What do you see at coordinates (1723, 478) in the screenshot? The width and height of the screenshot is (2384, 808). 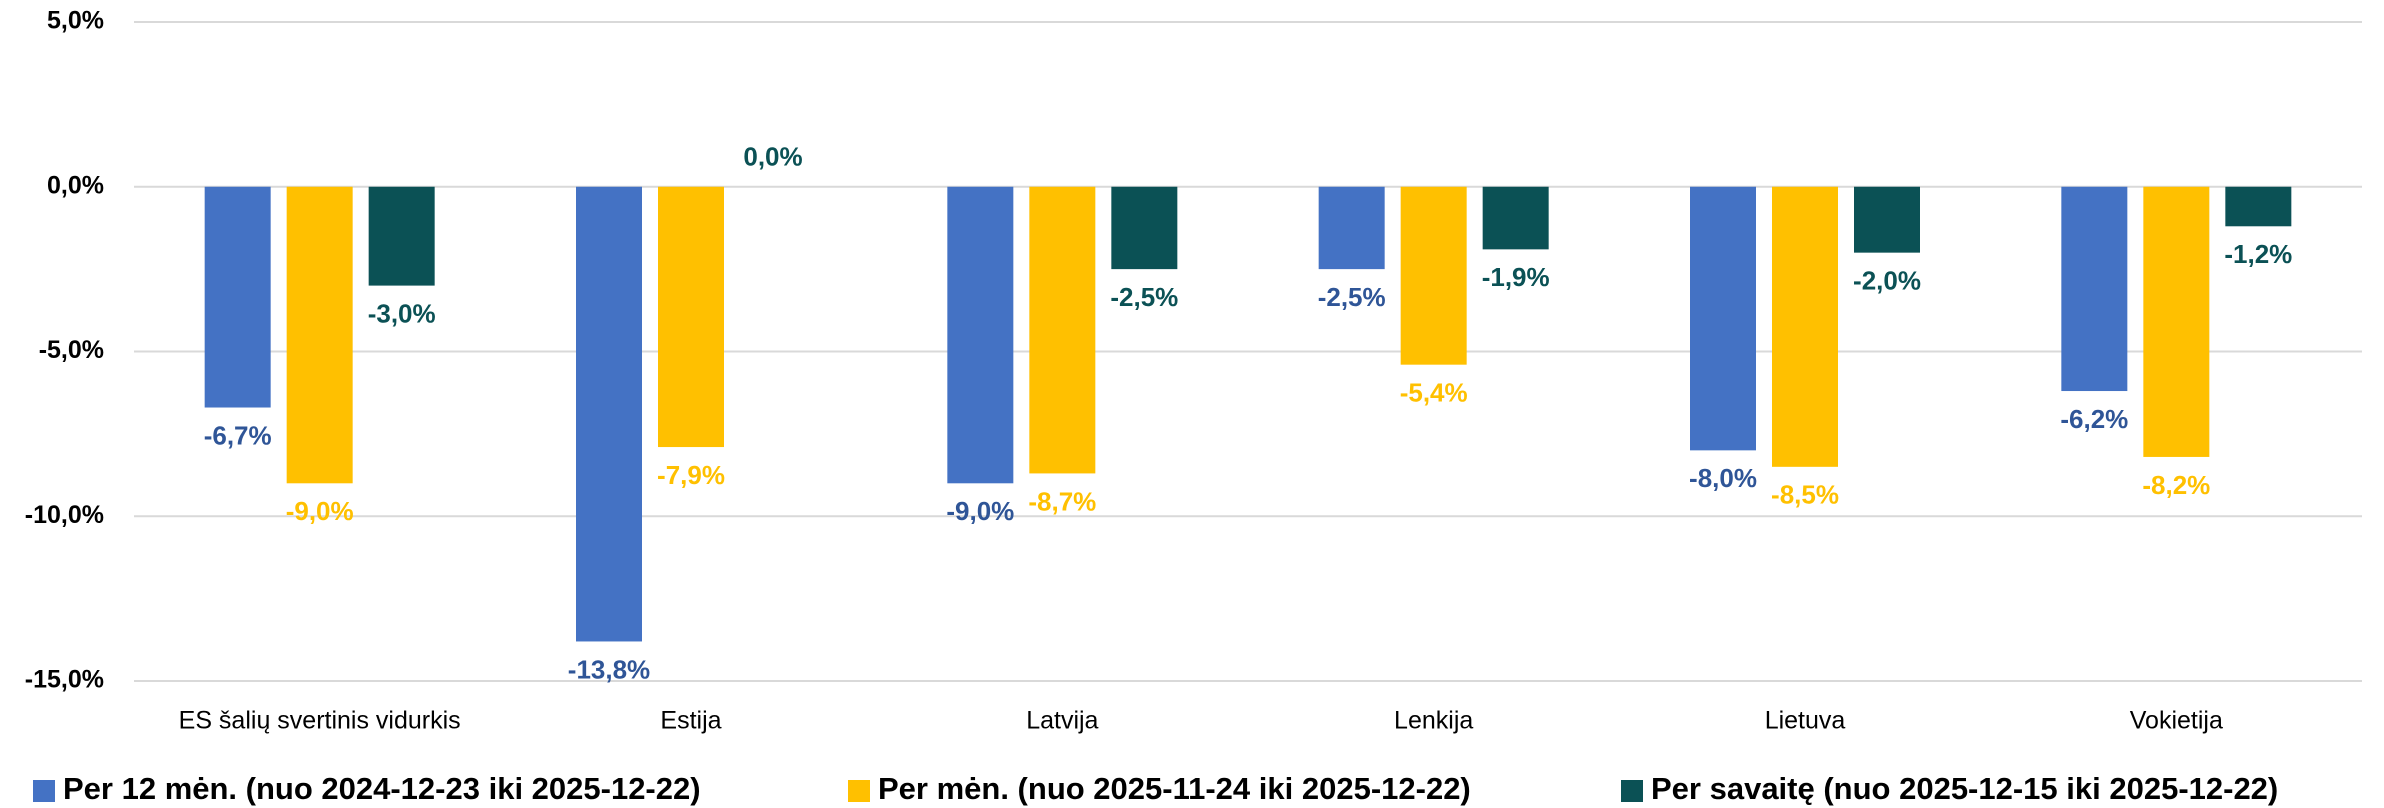 I see `value-label: -8,0%` at bounding box center [1723, 478].